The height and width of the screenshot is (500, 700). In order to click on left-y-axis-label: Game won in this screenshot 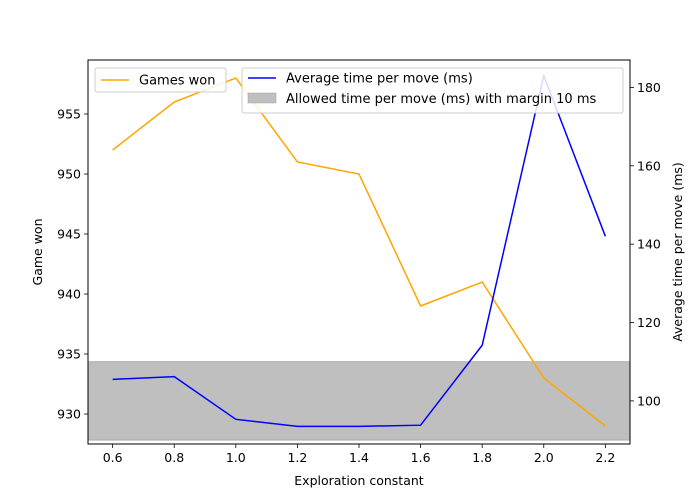, I will do `click(37, 252)`.